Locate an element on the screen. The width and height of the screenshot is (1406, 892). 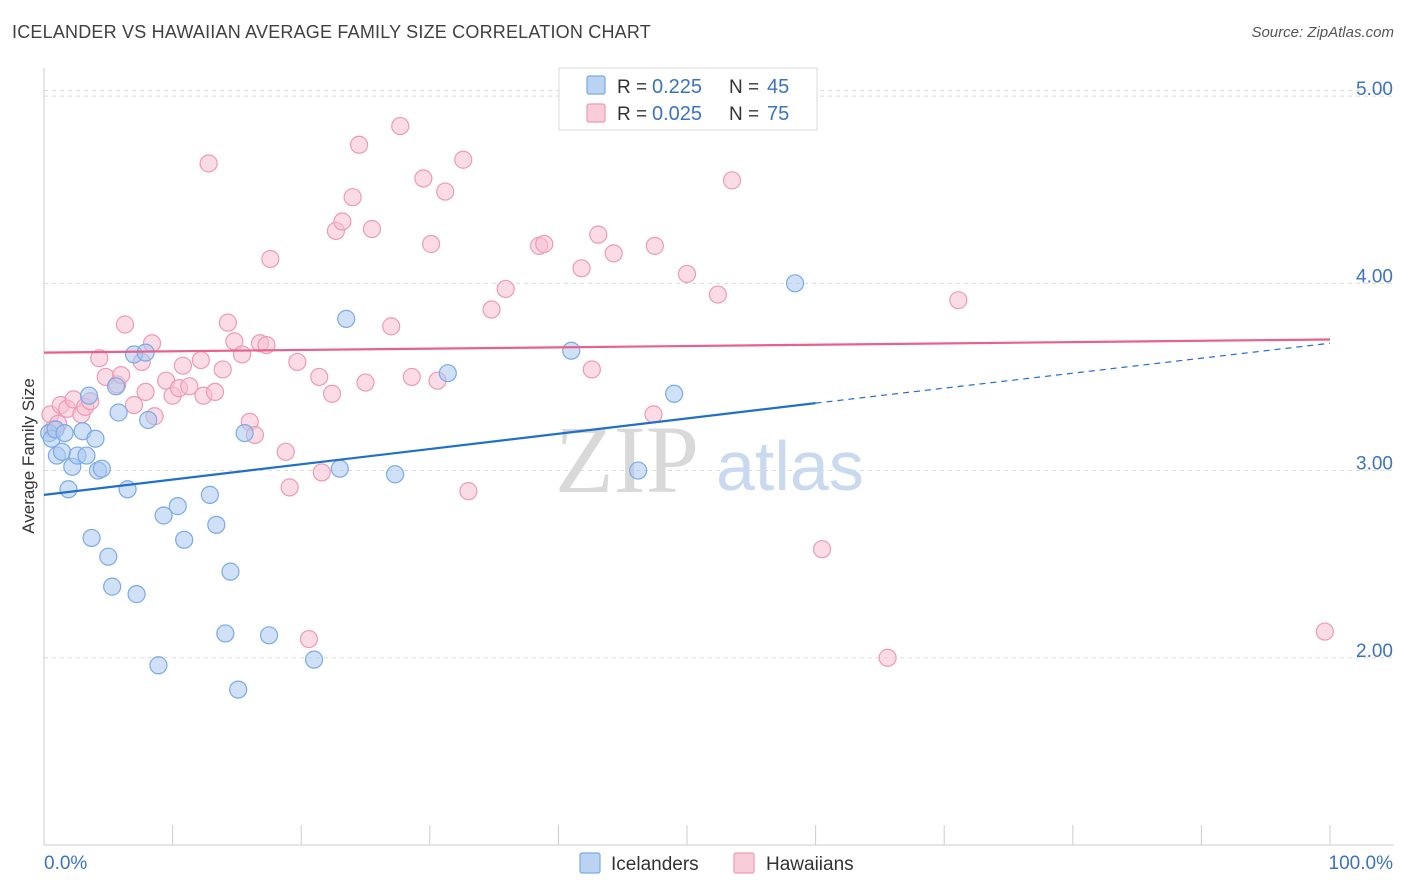
y-tick-label-3: 5.00 is located at coordinates (1374, 89).